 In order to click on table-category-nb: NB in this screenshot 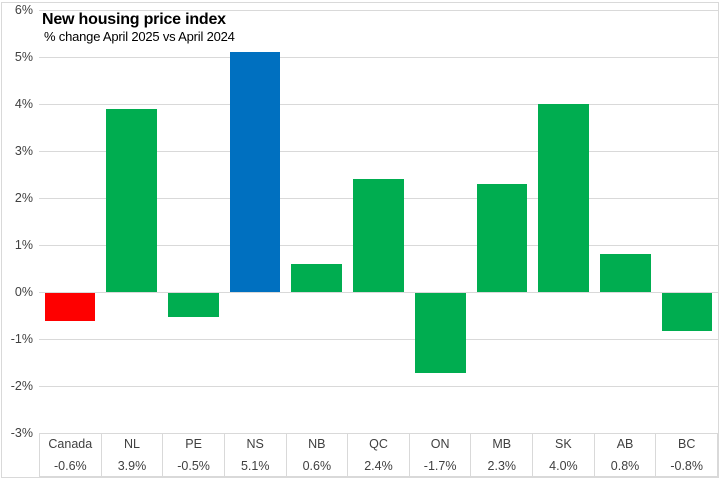, I will do `click(318, 445)`.